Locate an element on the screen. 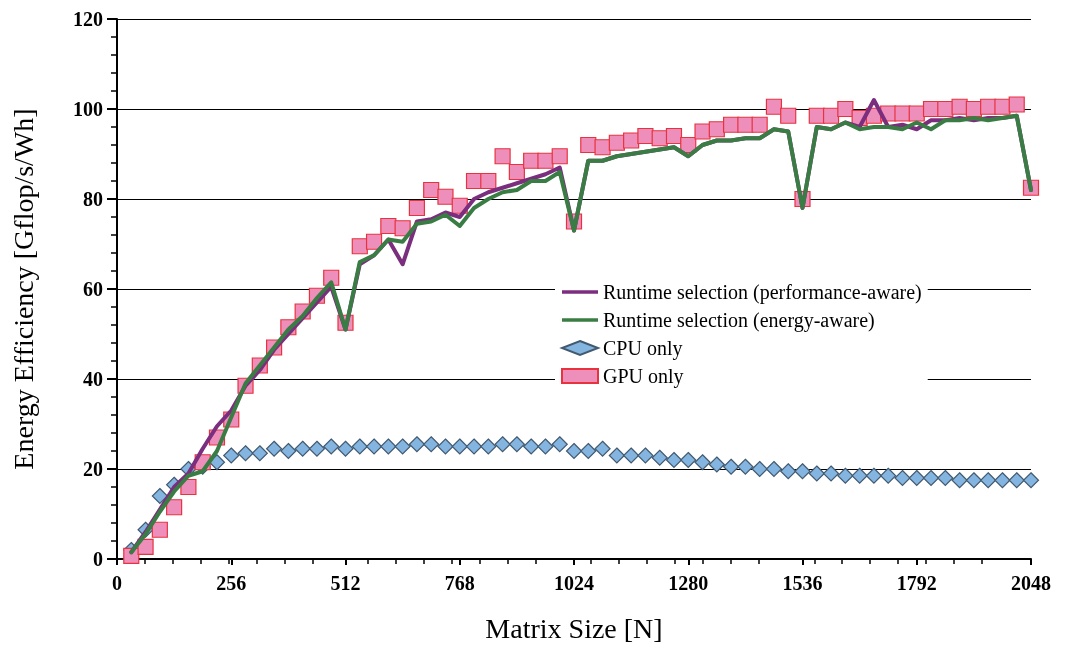 This screenshot has width=1065, height=662. x-tick-label: 1024 is located at coordinates (574, 583).